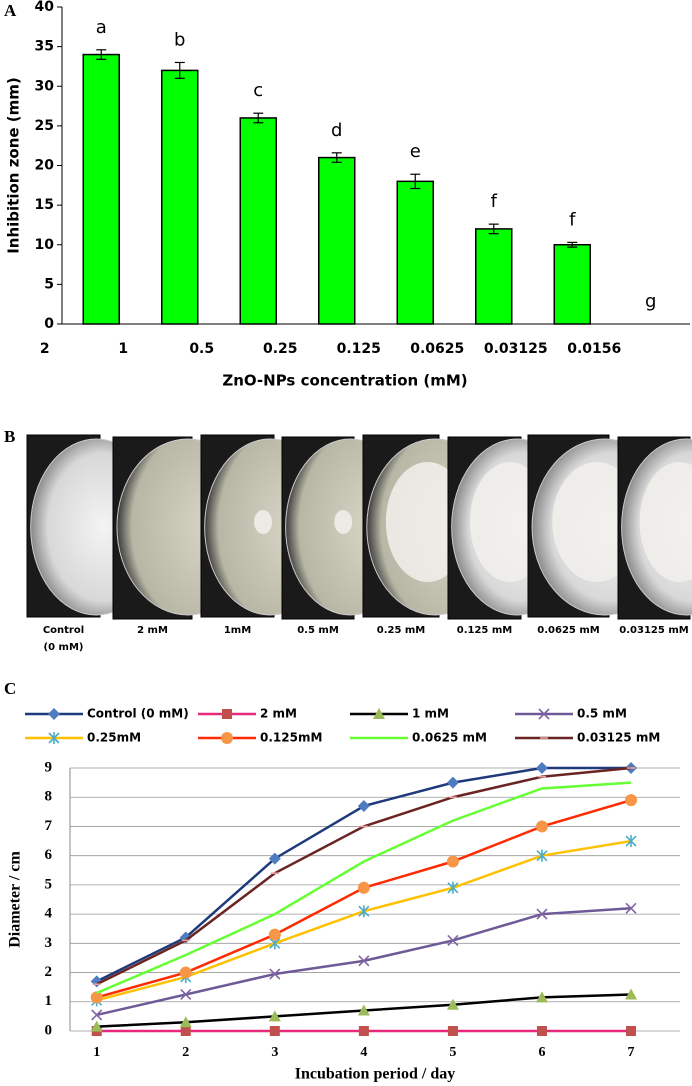 This screenshot has height=1086, width=692. I want to click on annotation: f, so click(572, 219).